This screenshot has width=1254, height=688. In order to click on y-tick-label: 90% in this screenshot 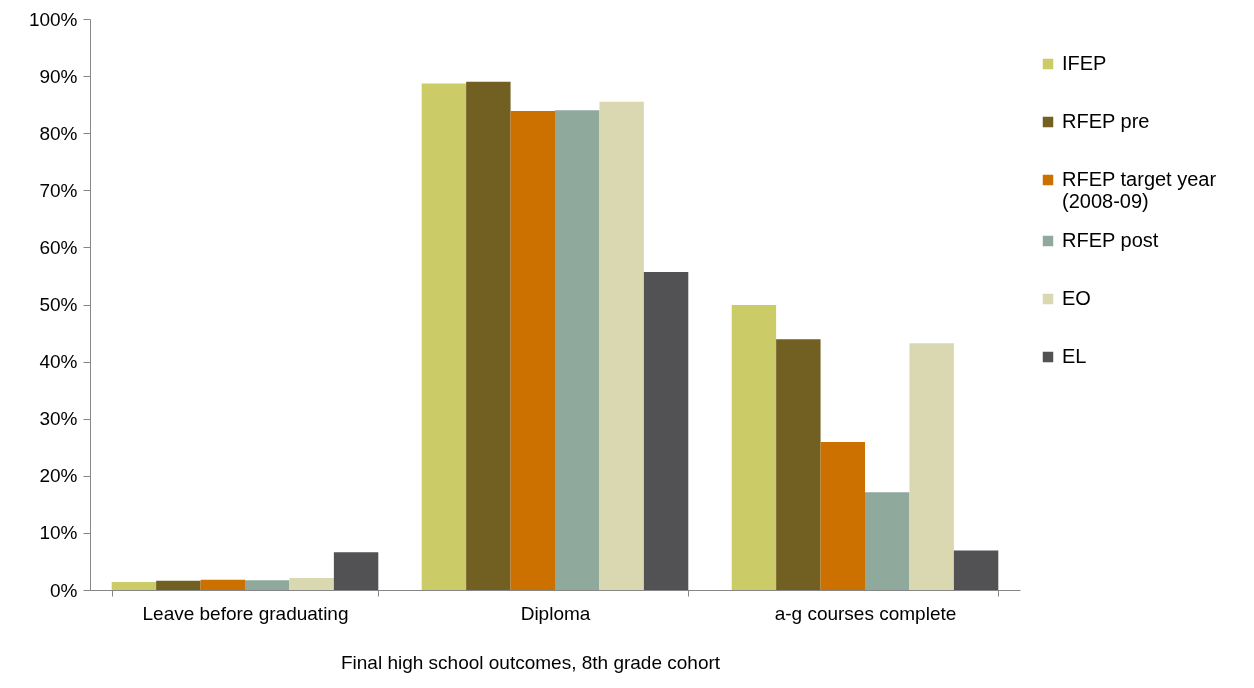, I will do `click(58, 76)`.